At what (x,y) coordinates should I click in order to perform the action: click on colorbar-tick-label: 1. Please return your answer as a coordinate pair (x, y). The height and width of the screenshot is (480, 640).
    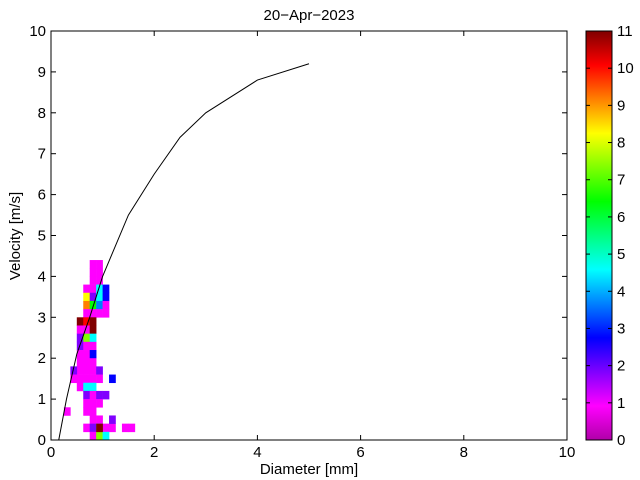
    Looking at the image, I should click on (621, 403).